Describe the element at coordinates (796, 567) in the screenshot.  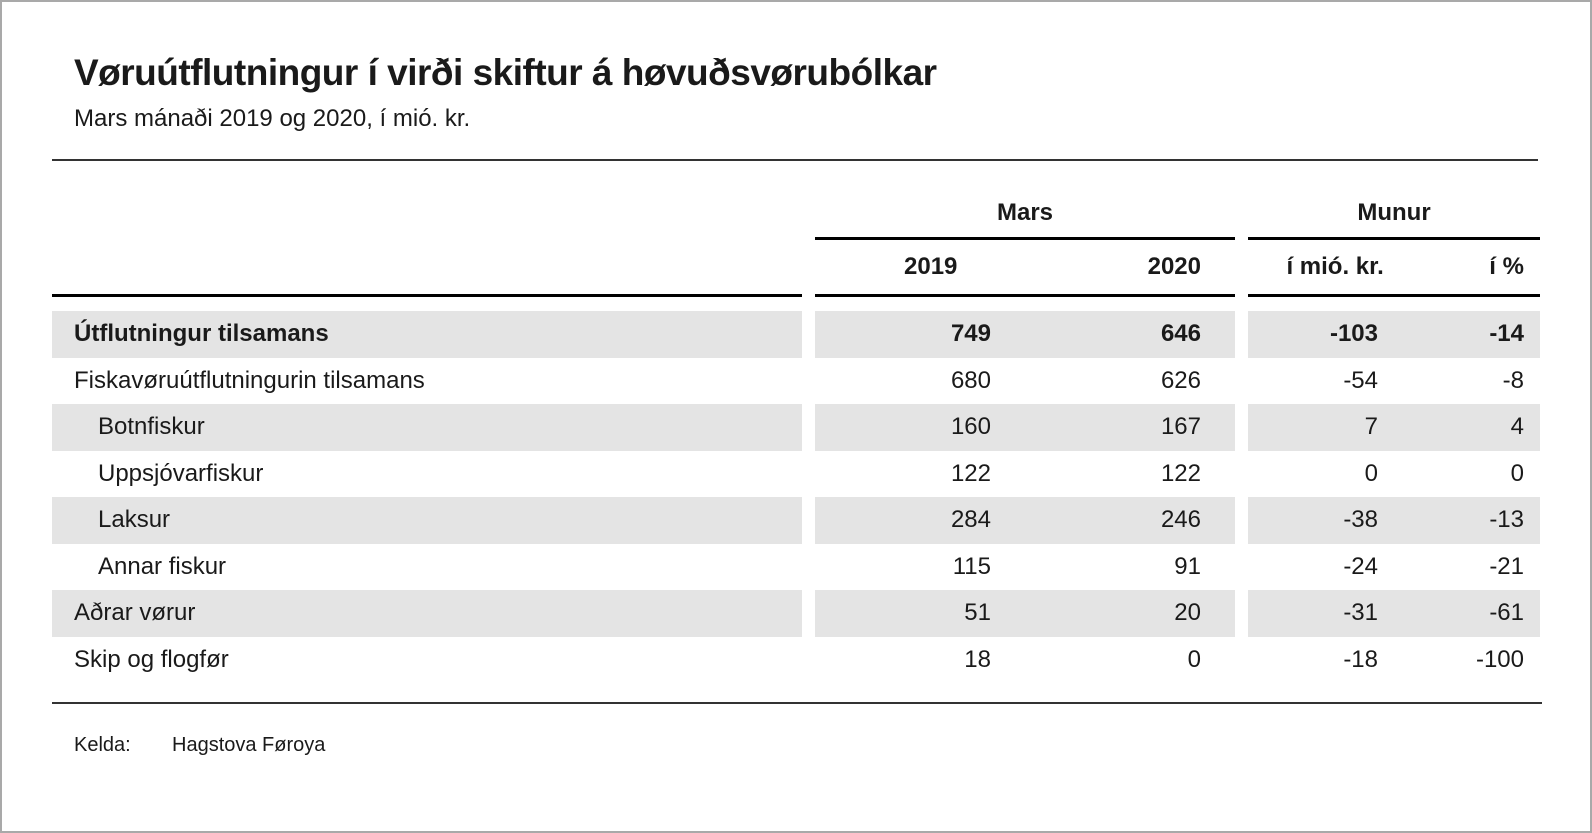
I see `table-row: Annar fiskur 115 91 -24 -21` at that location.